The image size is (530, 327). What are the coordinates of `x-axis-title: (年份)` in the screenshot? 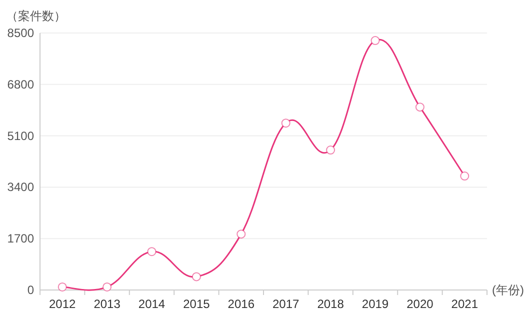 It's located at (508, 290).